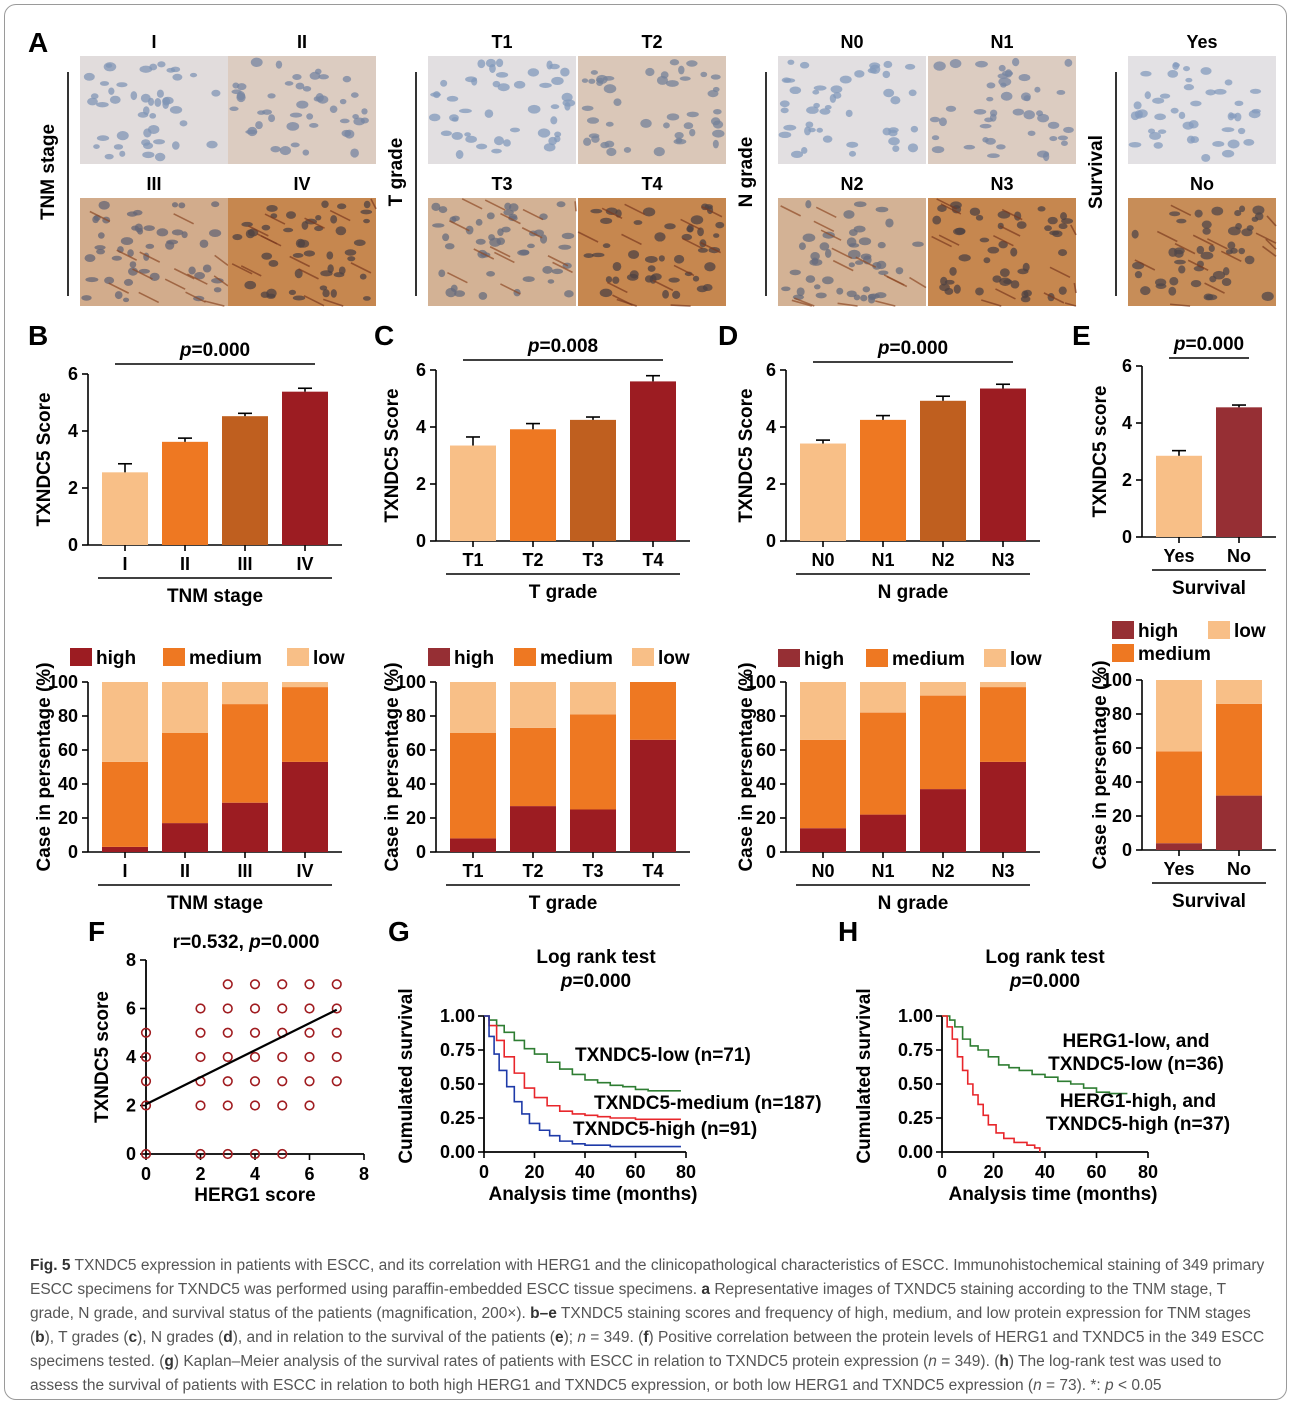 This screenshot has width=1293, height=1406. What do you see at coordinates (1045, 1172) in the screenshot?
I see `x-tick-label: 40` at bounding box center [1045, 1172].